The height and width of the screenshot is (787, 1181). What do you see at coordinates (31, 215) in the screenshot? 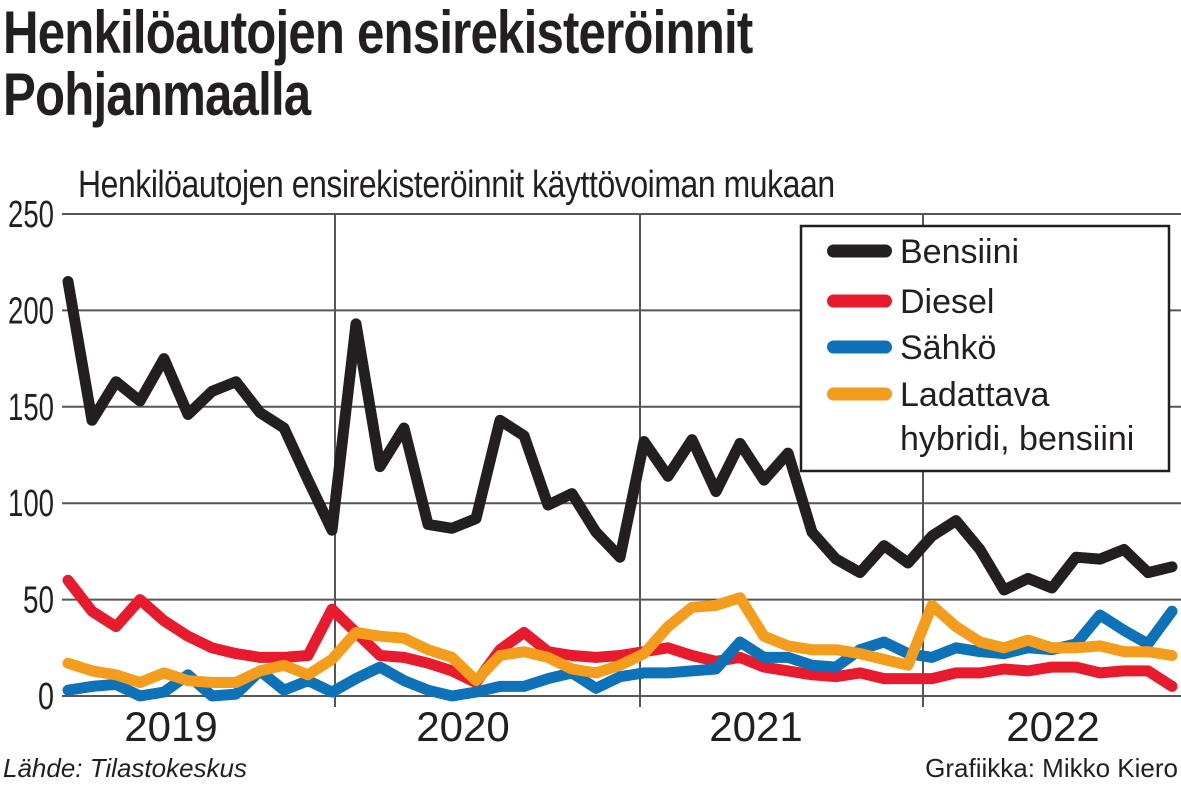
I see `y-axis-label-250: 250` at bounding box center [31, 215].